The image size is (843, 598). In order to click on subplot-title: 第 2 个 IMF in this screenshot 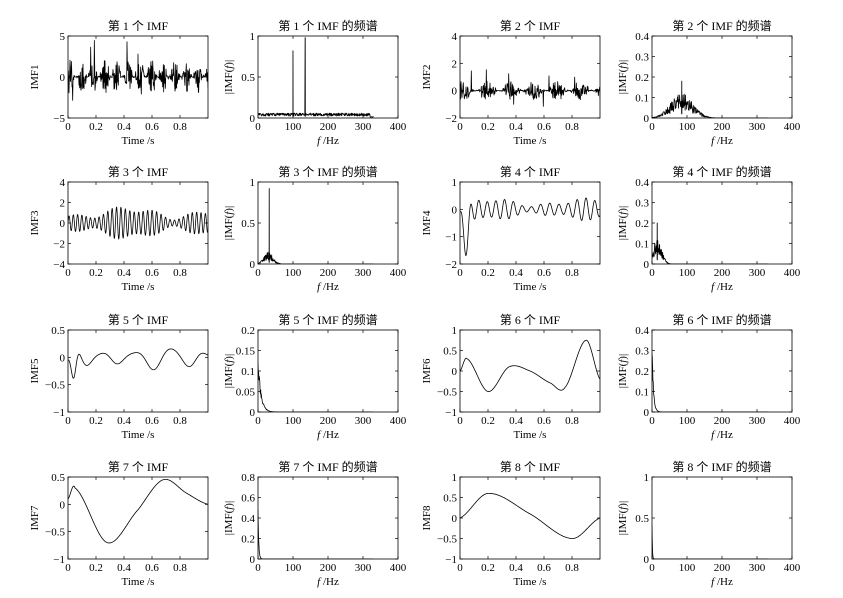, I will do `click(530, 26)`.